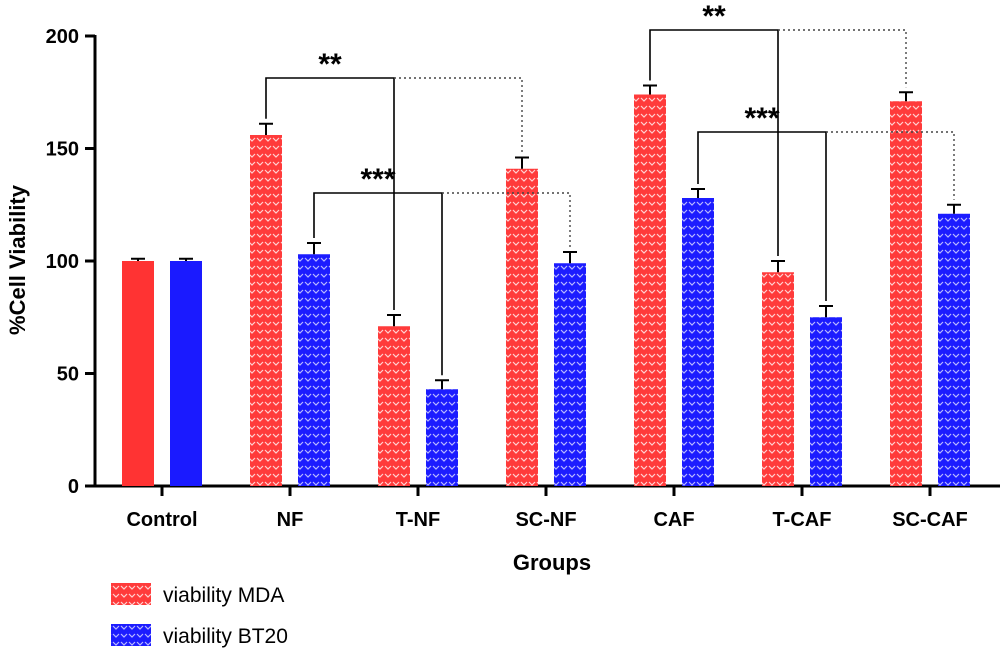 The image size is (1003, 654). Describe the element at coordinates (73, 487) in the screenshot. I see `y-tick-label: 0` at that location.